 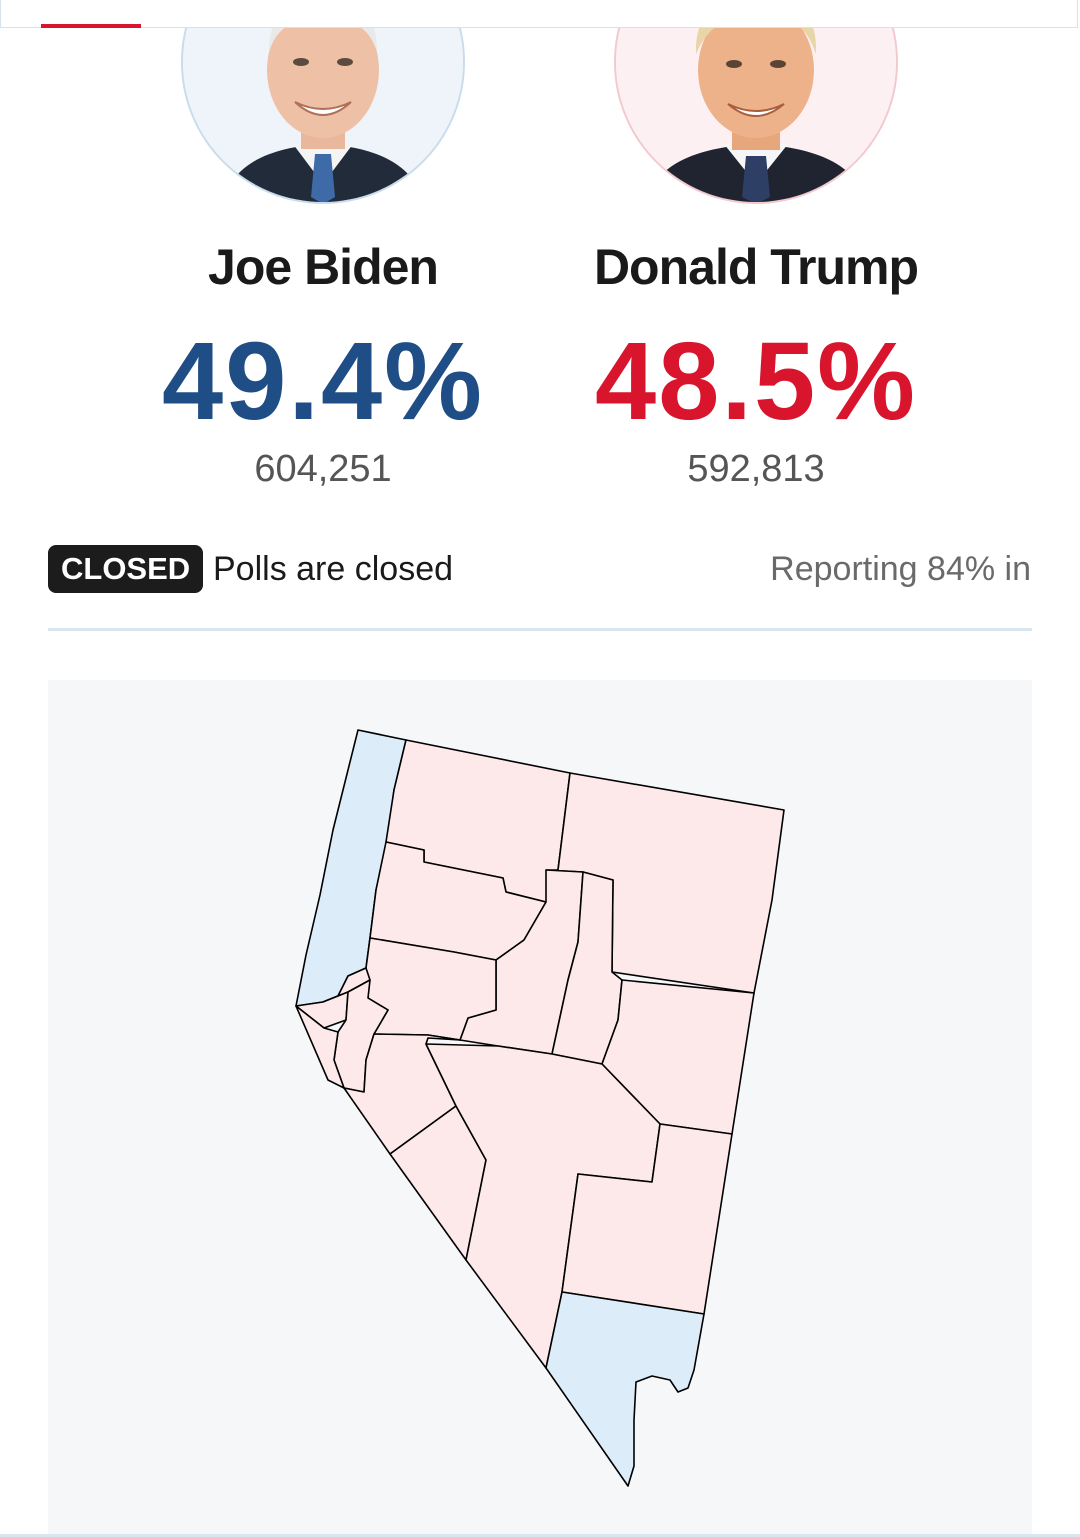 What do you see at coordinates (126, 569) in the screenshot?
I see `status-badge: CLOSED` at bounding box center [126, 569].